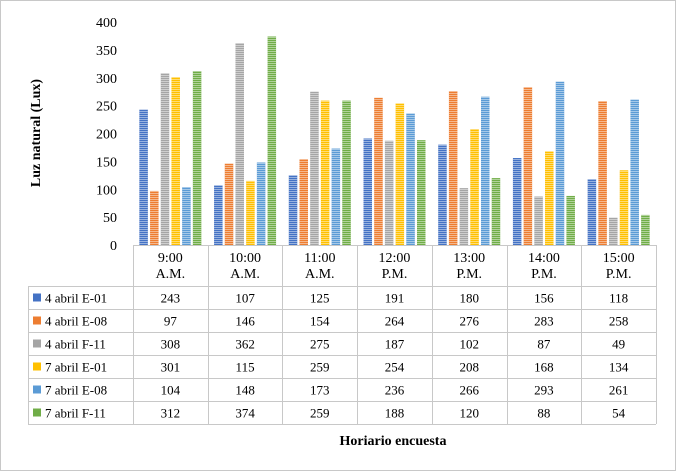  What do you see at coordinates (395, 321) in the screenshot?
I see `data-label: 264` at bounding box center [395, 321].